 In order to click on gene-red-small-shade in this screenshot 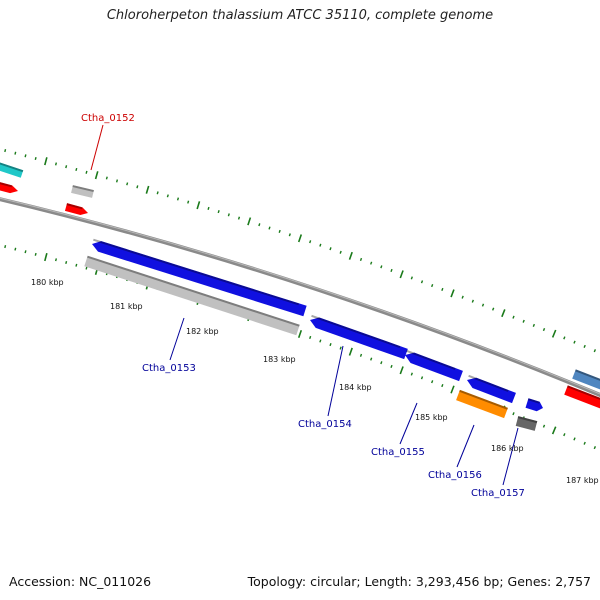, I will do `click(74, 206)`.